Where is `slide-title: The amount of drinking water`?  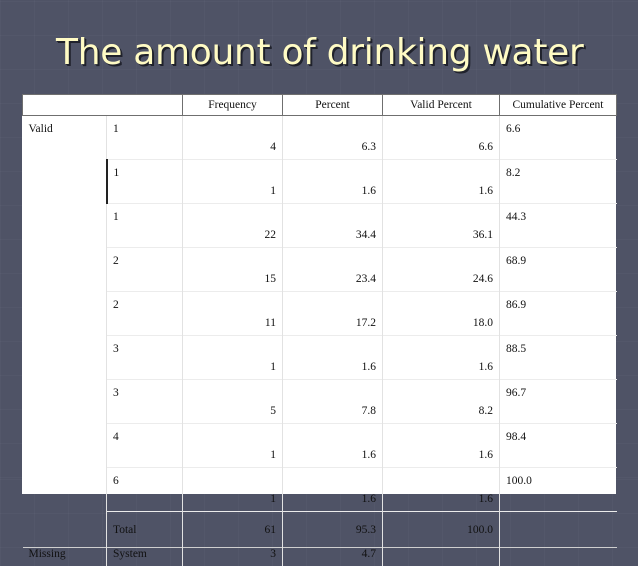
slide-title: The amount of drinking water is located at coordinates (320, 52).